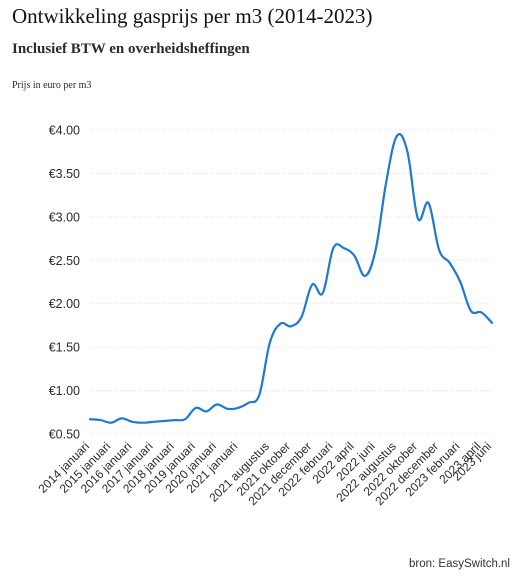 The width and height of the screenshot is (522, 588). What do you see at coordinates (64, 217) in the screenshot?
I see `y-tick-label: €3.00` at bounding box center [64, 217].